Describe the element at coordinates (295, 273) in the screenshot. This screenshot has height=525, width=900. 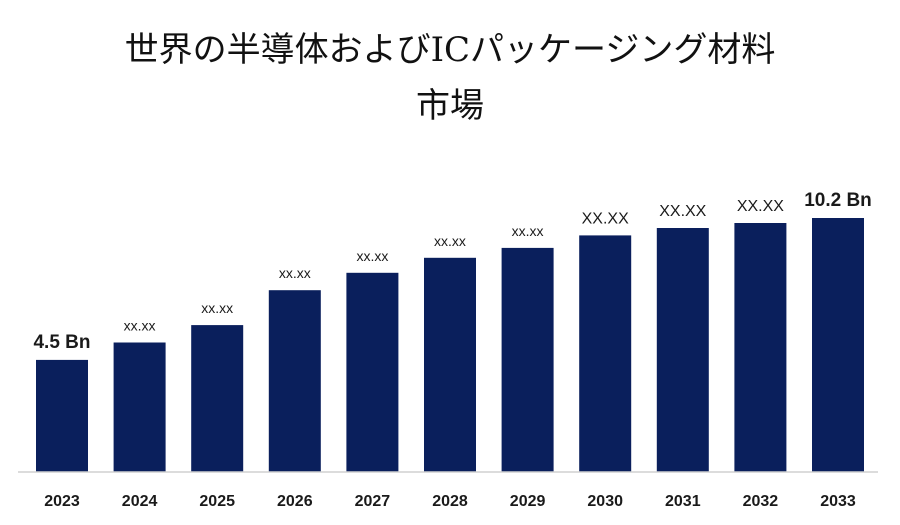
I see `data-label-2026: xx.xx` at that location.